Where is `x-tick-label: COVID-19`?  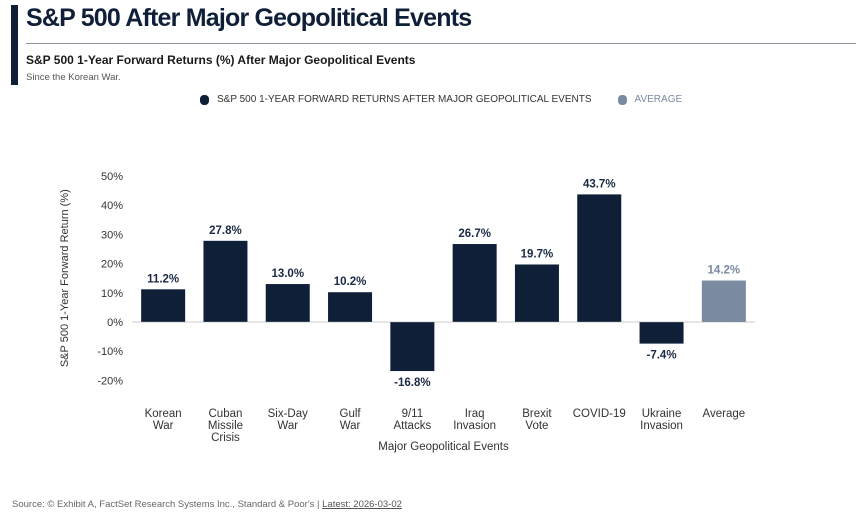 x-tick-label: COVID-19 is located at coordinates (599, 414).